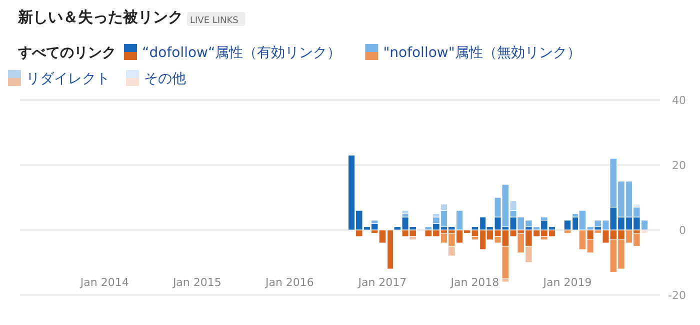  Describe the element at coordinates (104, 282) in the screenshot. I see `x-tick-label: Jan 2014` at that location.